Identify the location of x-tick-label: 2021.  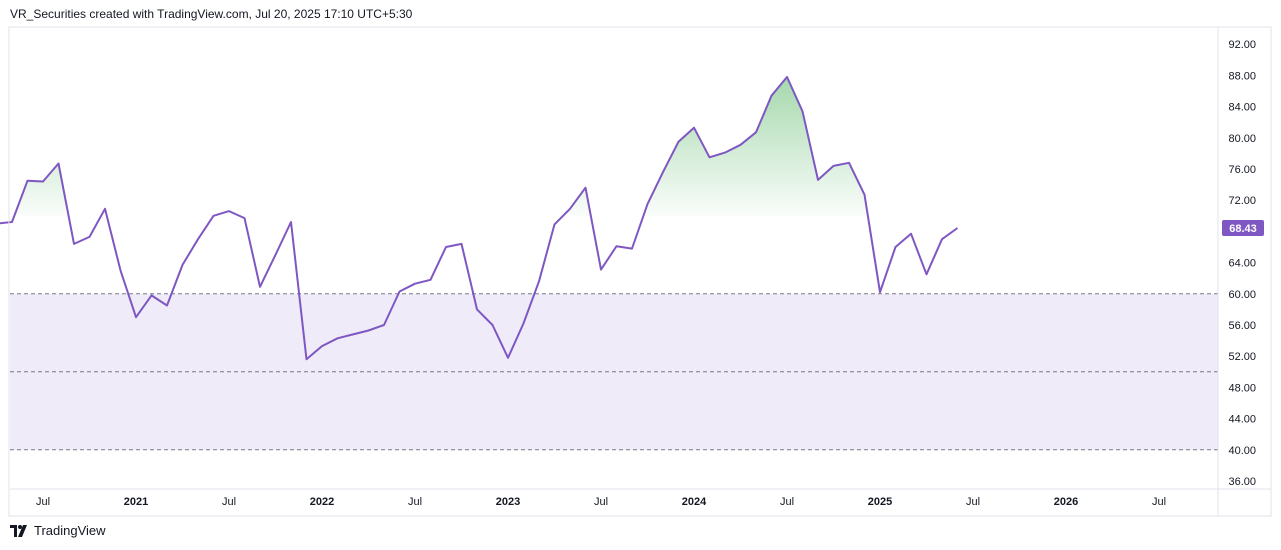
(136, 502).